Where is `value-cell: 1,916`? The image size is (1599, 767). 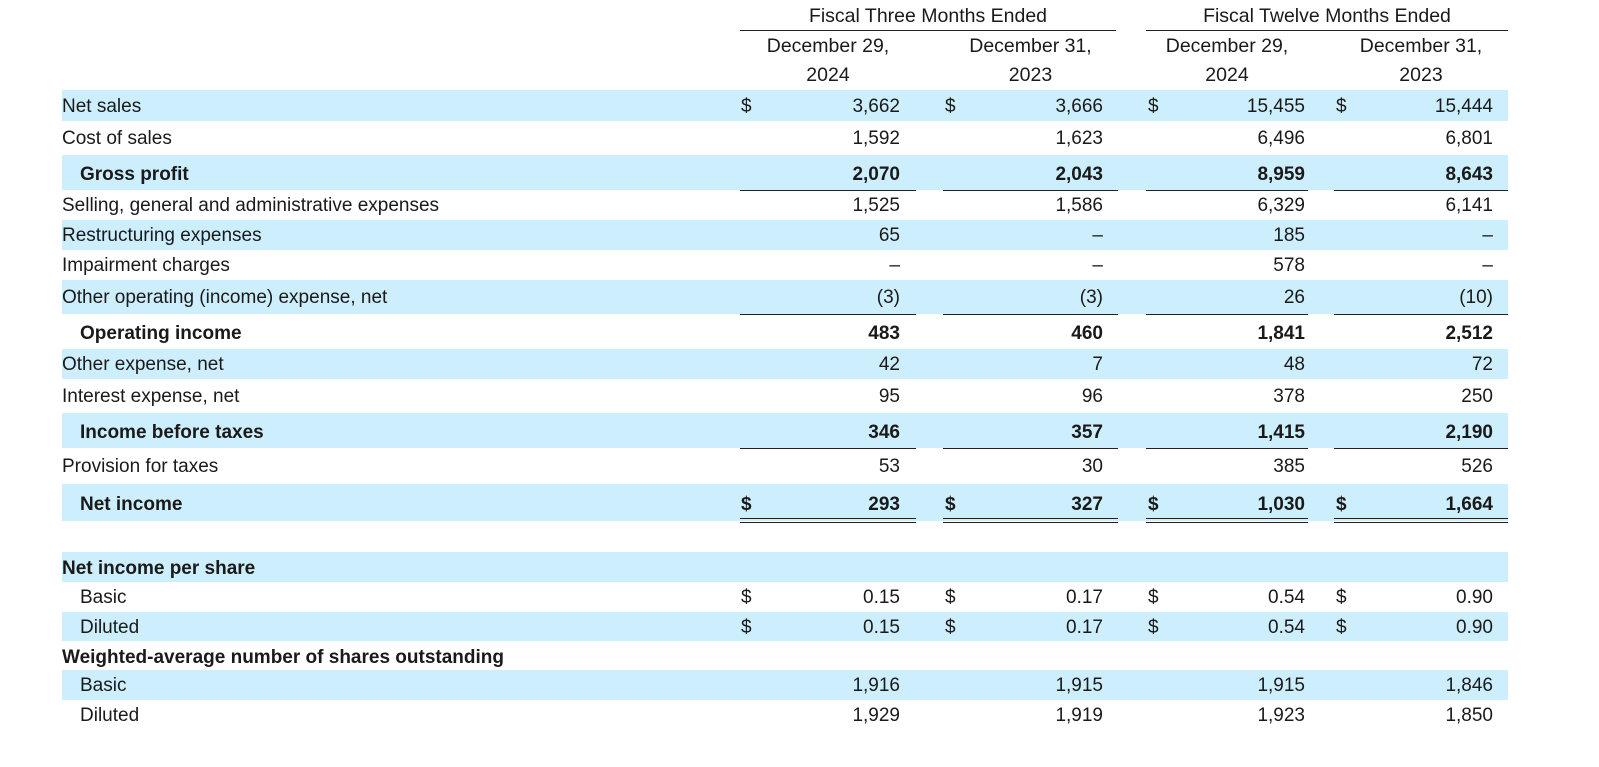 value-cell: 1,916 is located at coordinates (876, 685).